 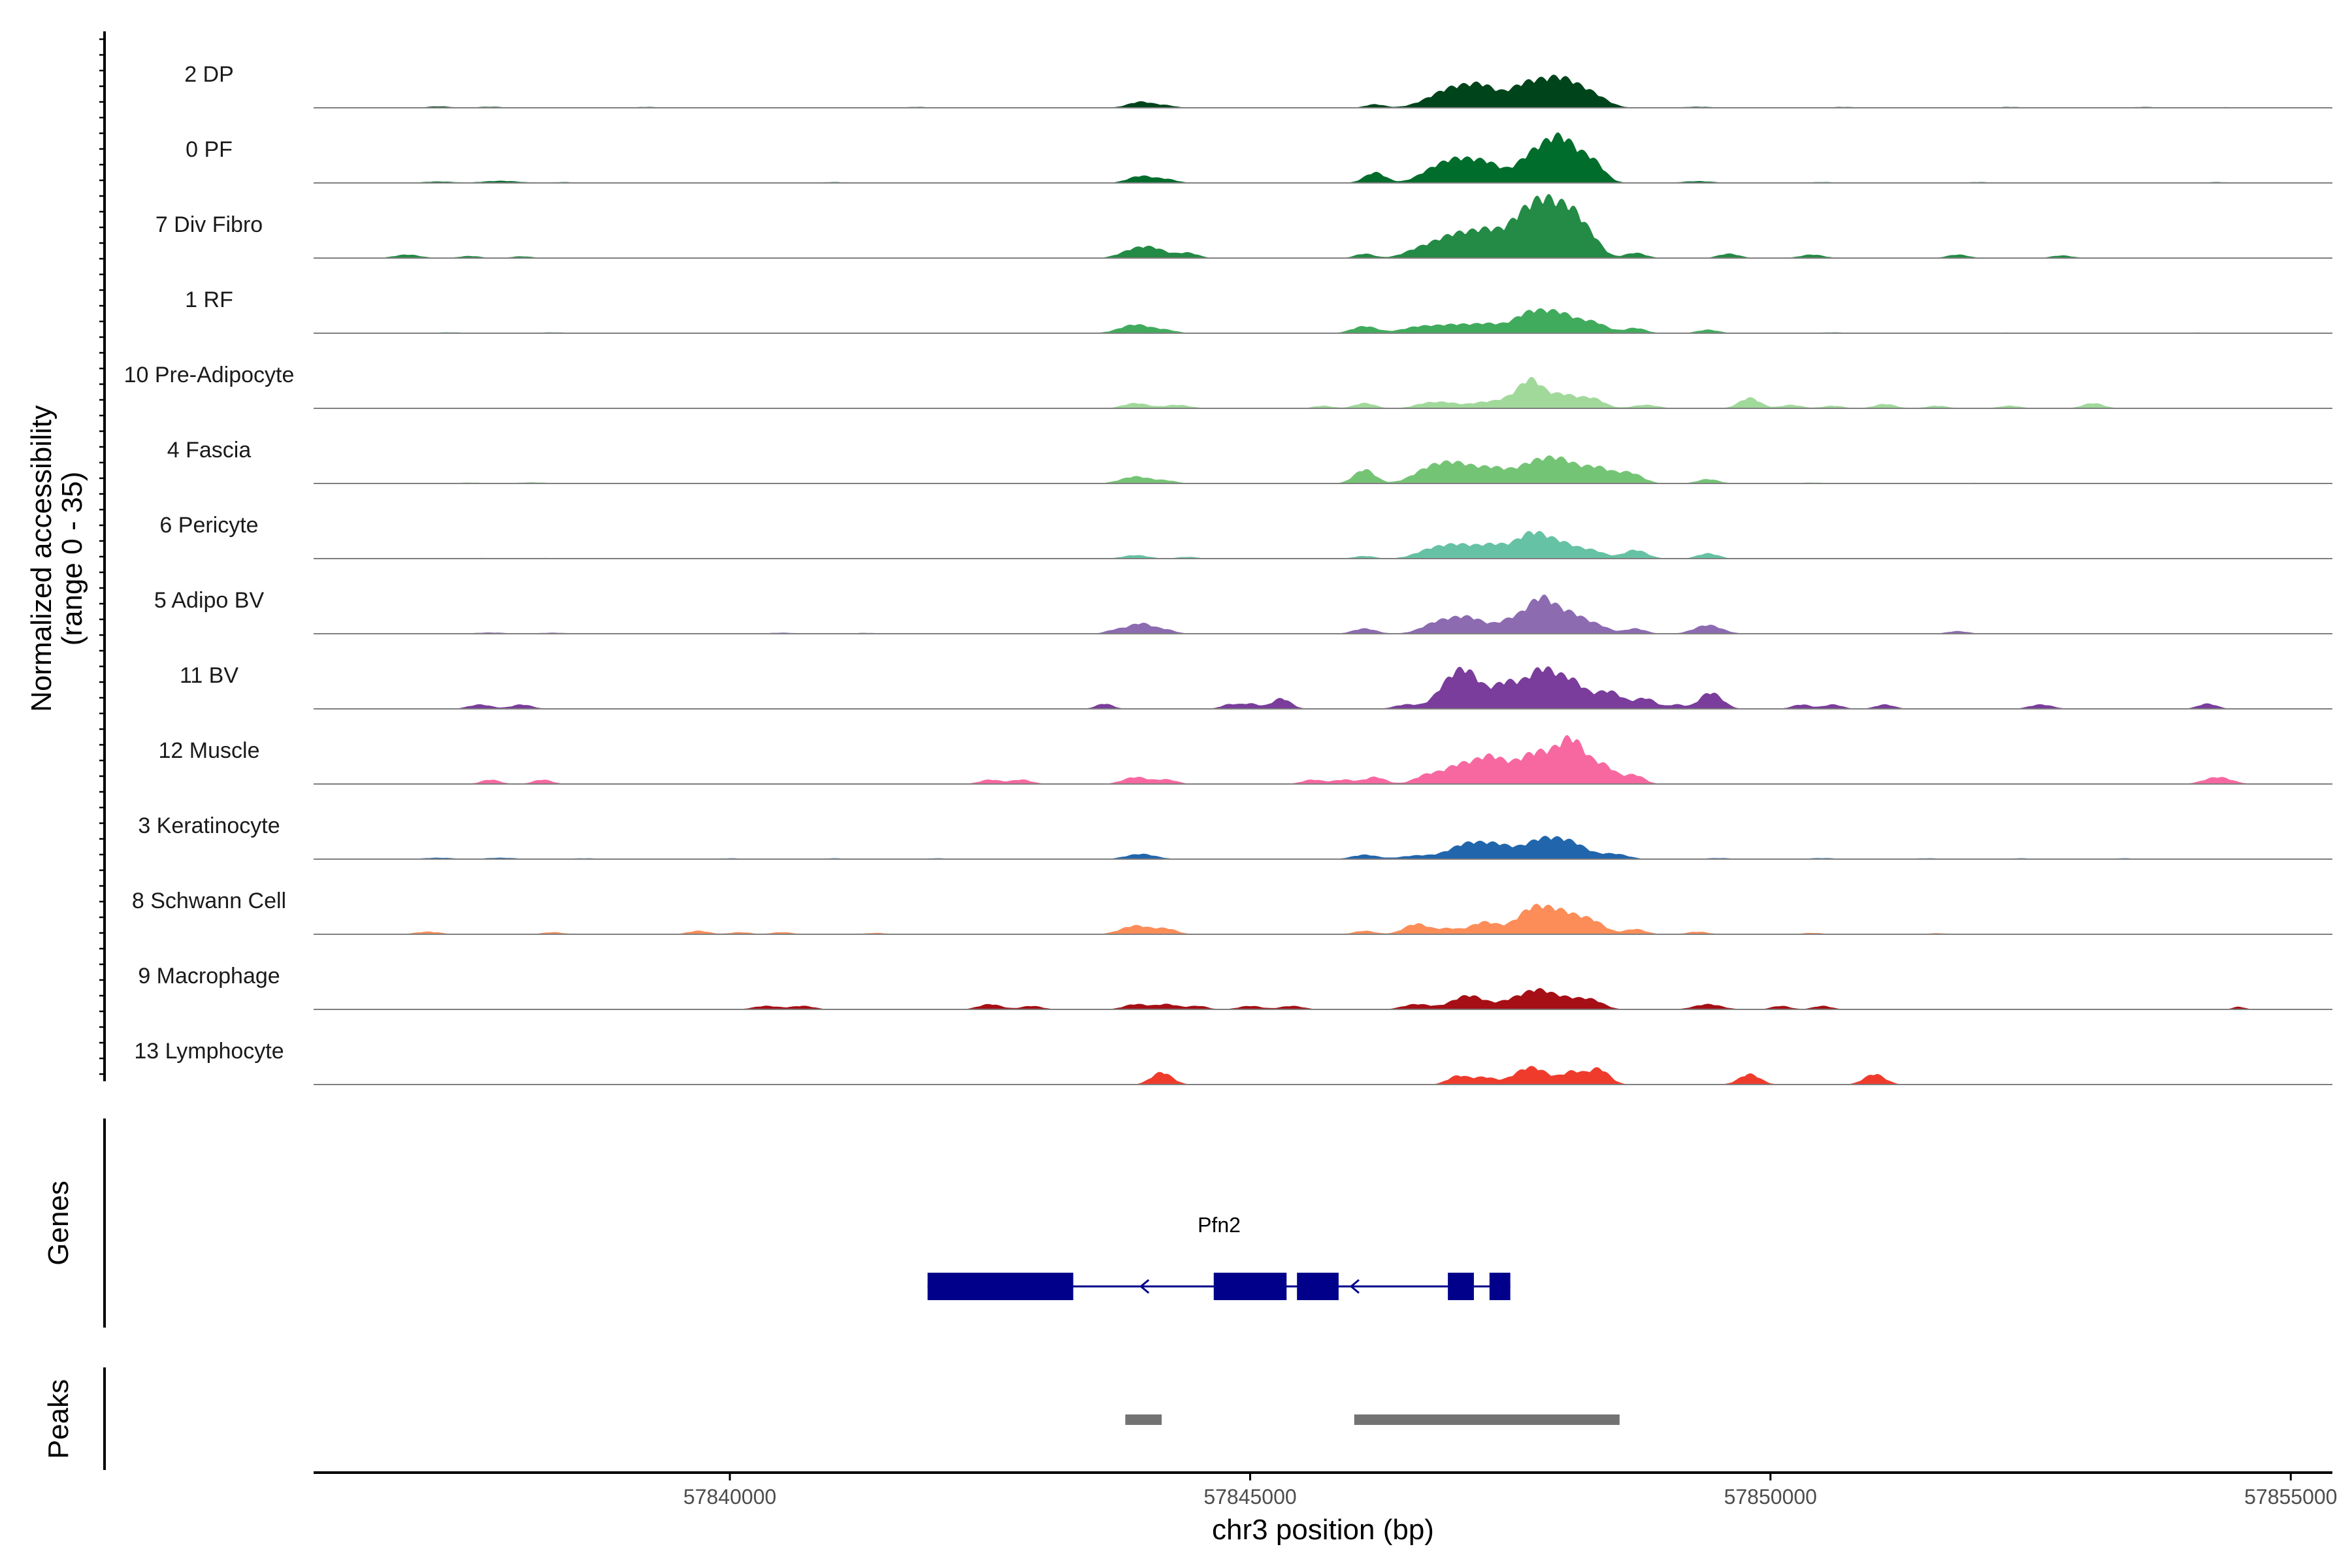 I want to click on track-11: 3 Keratinocyte, so click(x=1235, y=836).